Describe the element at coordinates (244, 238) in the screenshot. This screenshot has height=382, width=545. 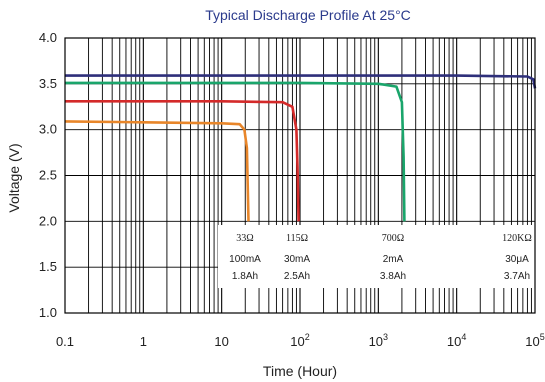
I see `annotation-resistance: 33Ω` at that location.